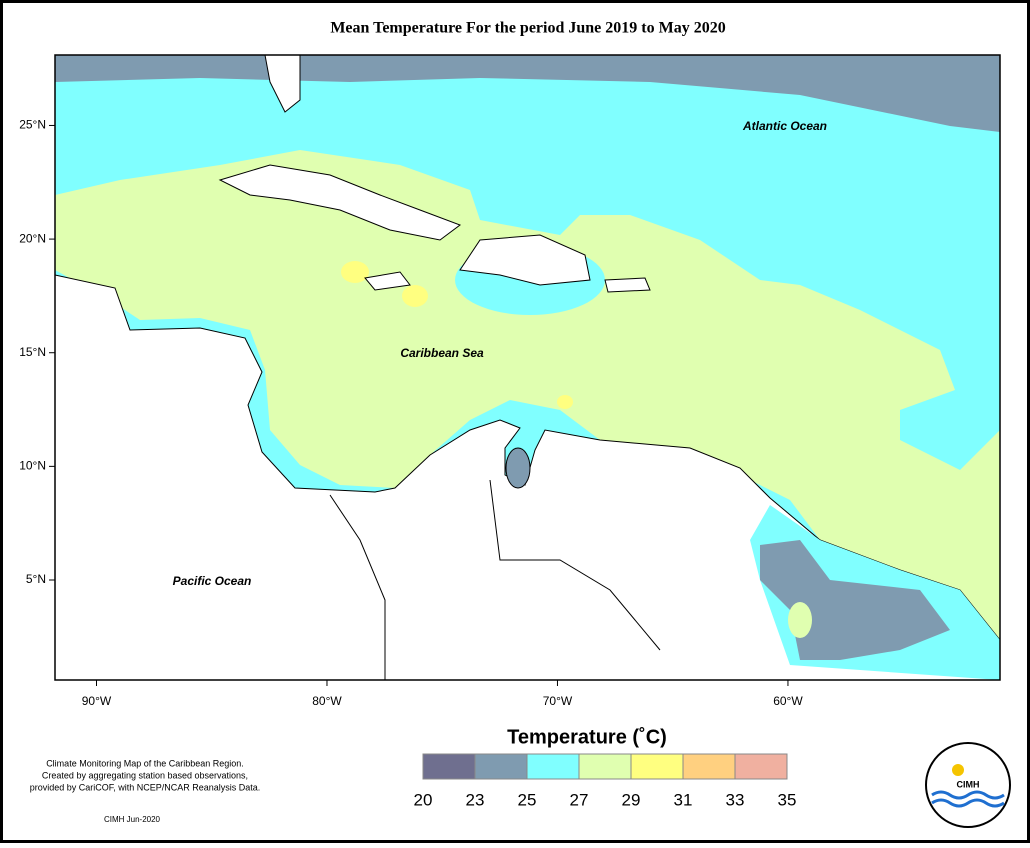 The image size is (1030, 848). I want to click on legend-tick-label: 20, so click(423, 799).